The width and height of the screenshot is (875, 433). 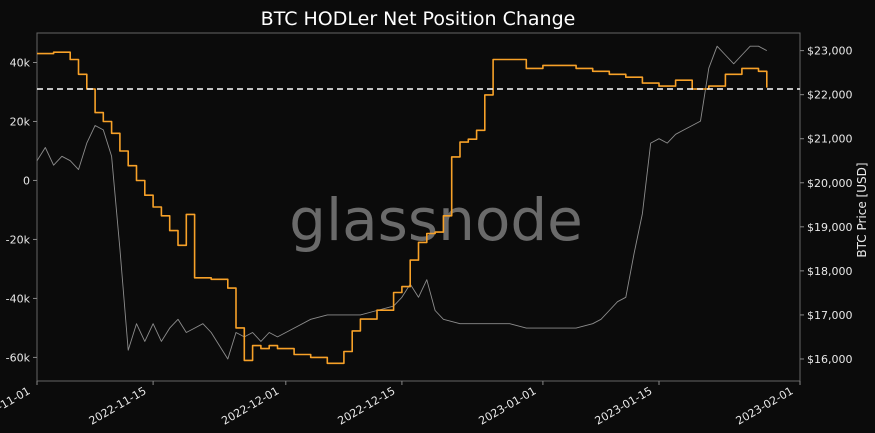 I want to click on chart-title: BTC HODLer Net Position Change, so click(x=418, y=19).